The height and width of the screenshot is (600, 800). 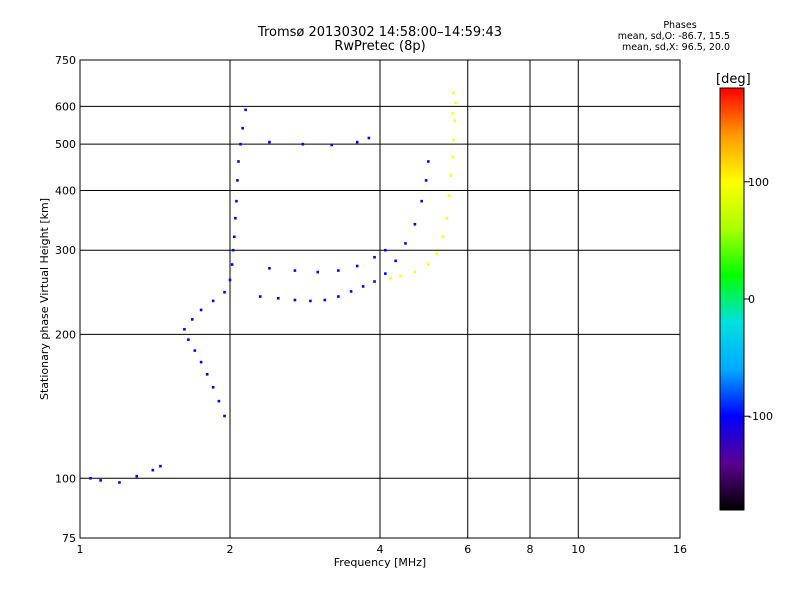 I want to click on x-axis-ticks: 1 2 4 6 8 10 16, so click(x=382, y=549).